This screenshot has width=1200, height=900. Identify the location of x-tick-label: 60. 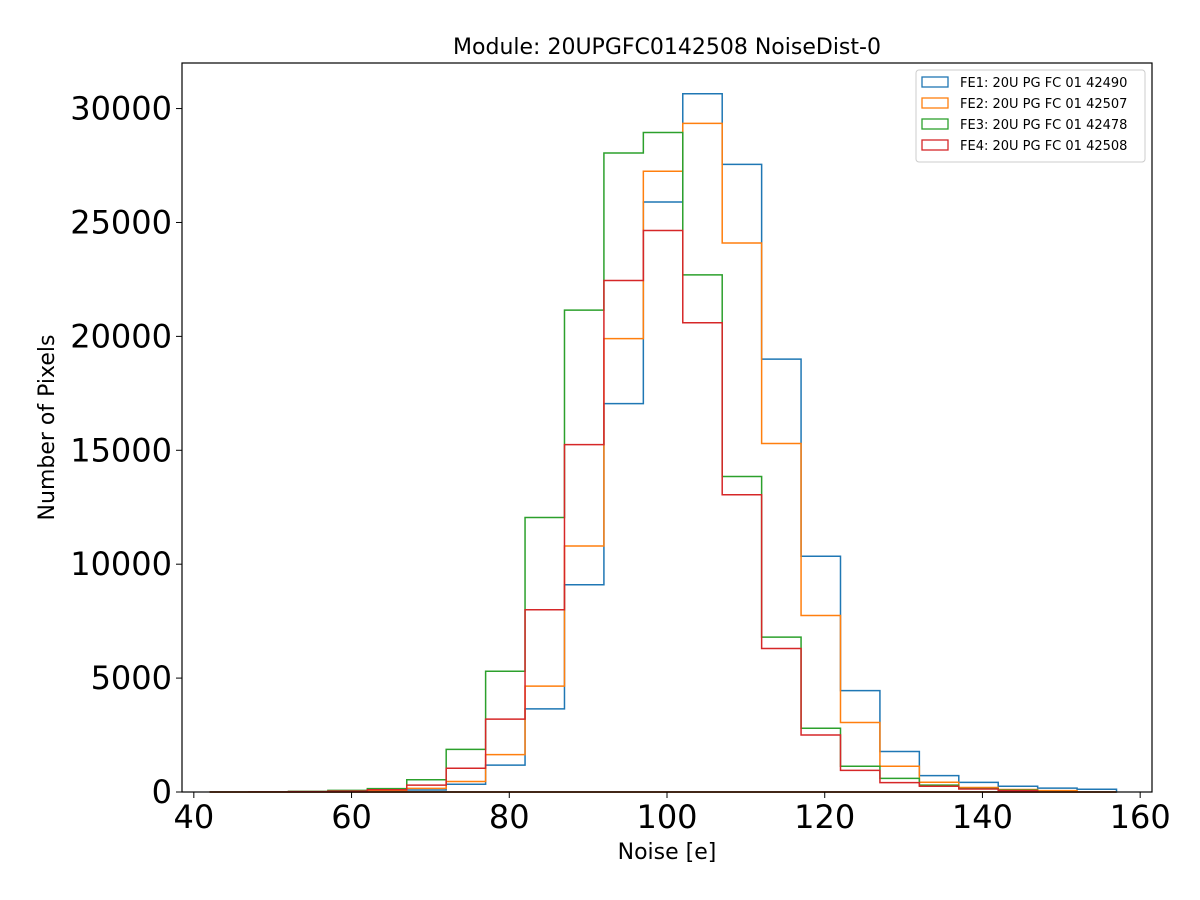
(351, 817).